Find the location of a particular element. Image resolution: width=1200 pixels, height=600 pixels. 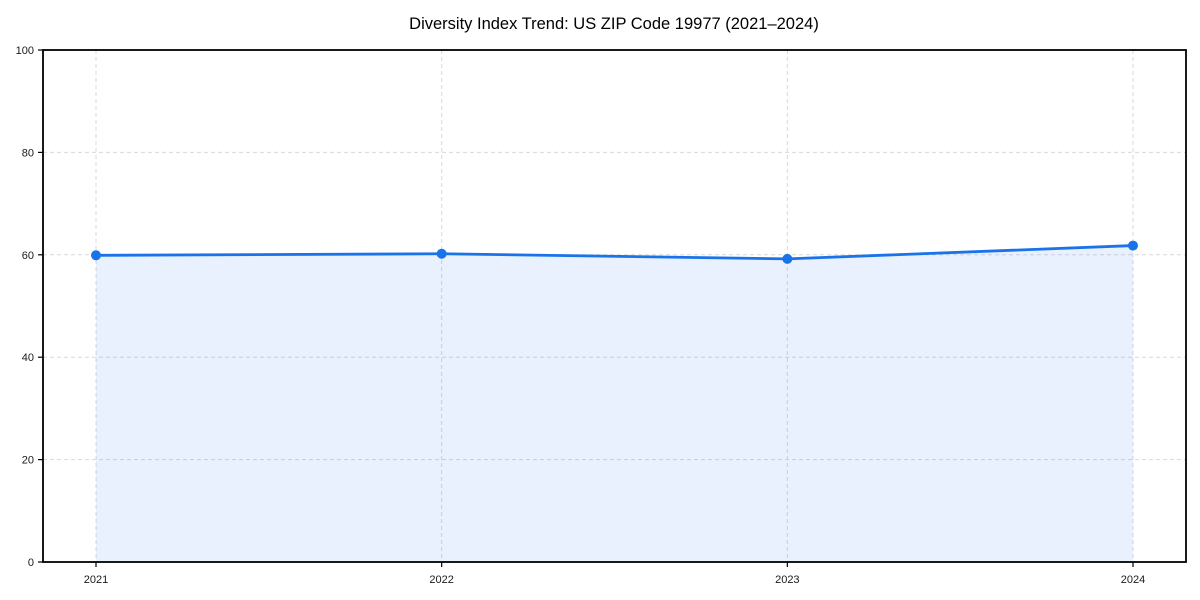

y-tick-label: 80 is located at coordinates (28, 153).